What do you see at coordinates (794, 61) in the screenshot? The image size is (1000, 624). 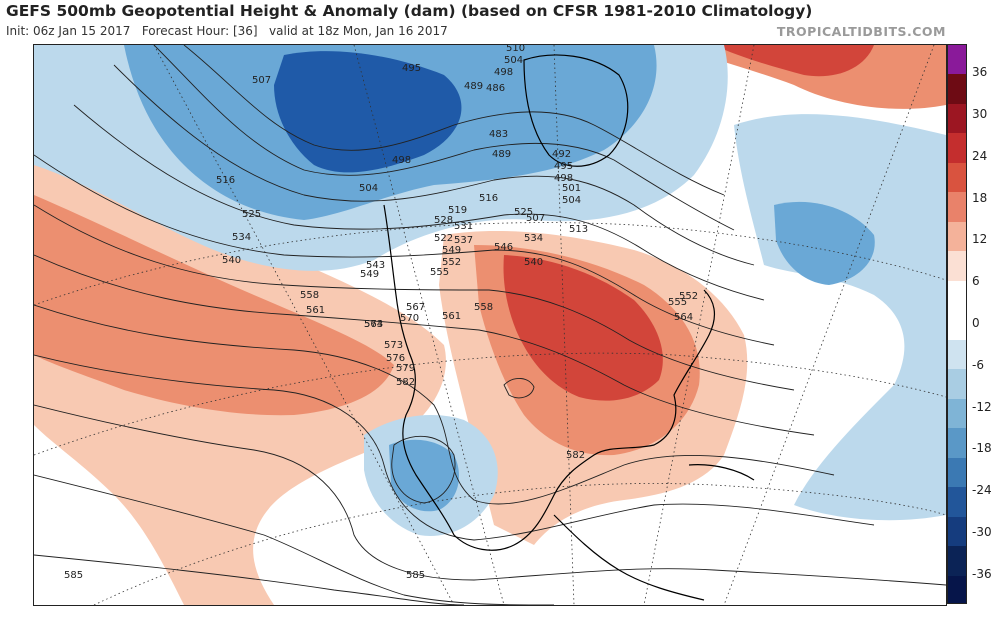 I see `atlantic-high-anomaly-core` at bounding box center [794, 61].